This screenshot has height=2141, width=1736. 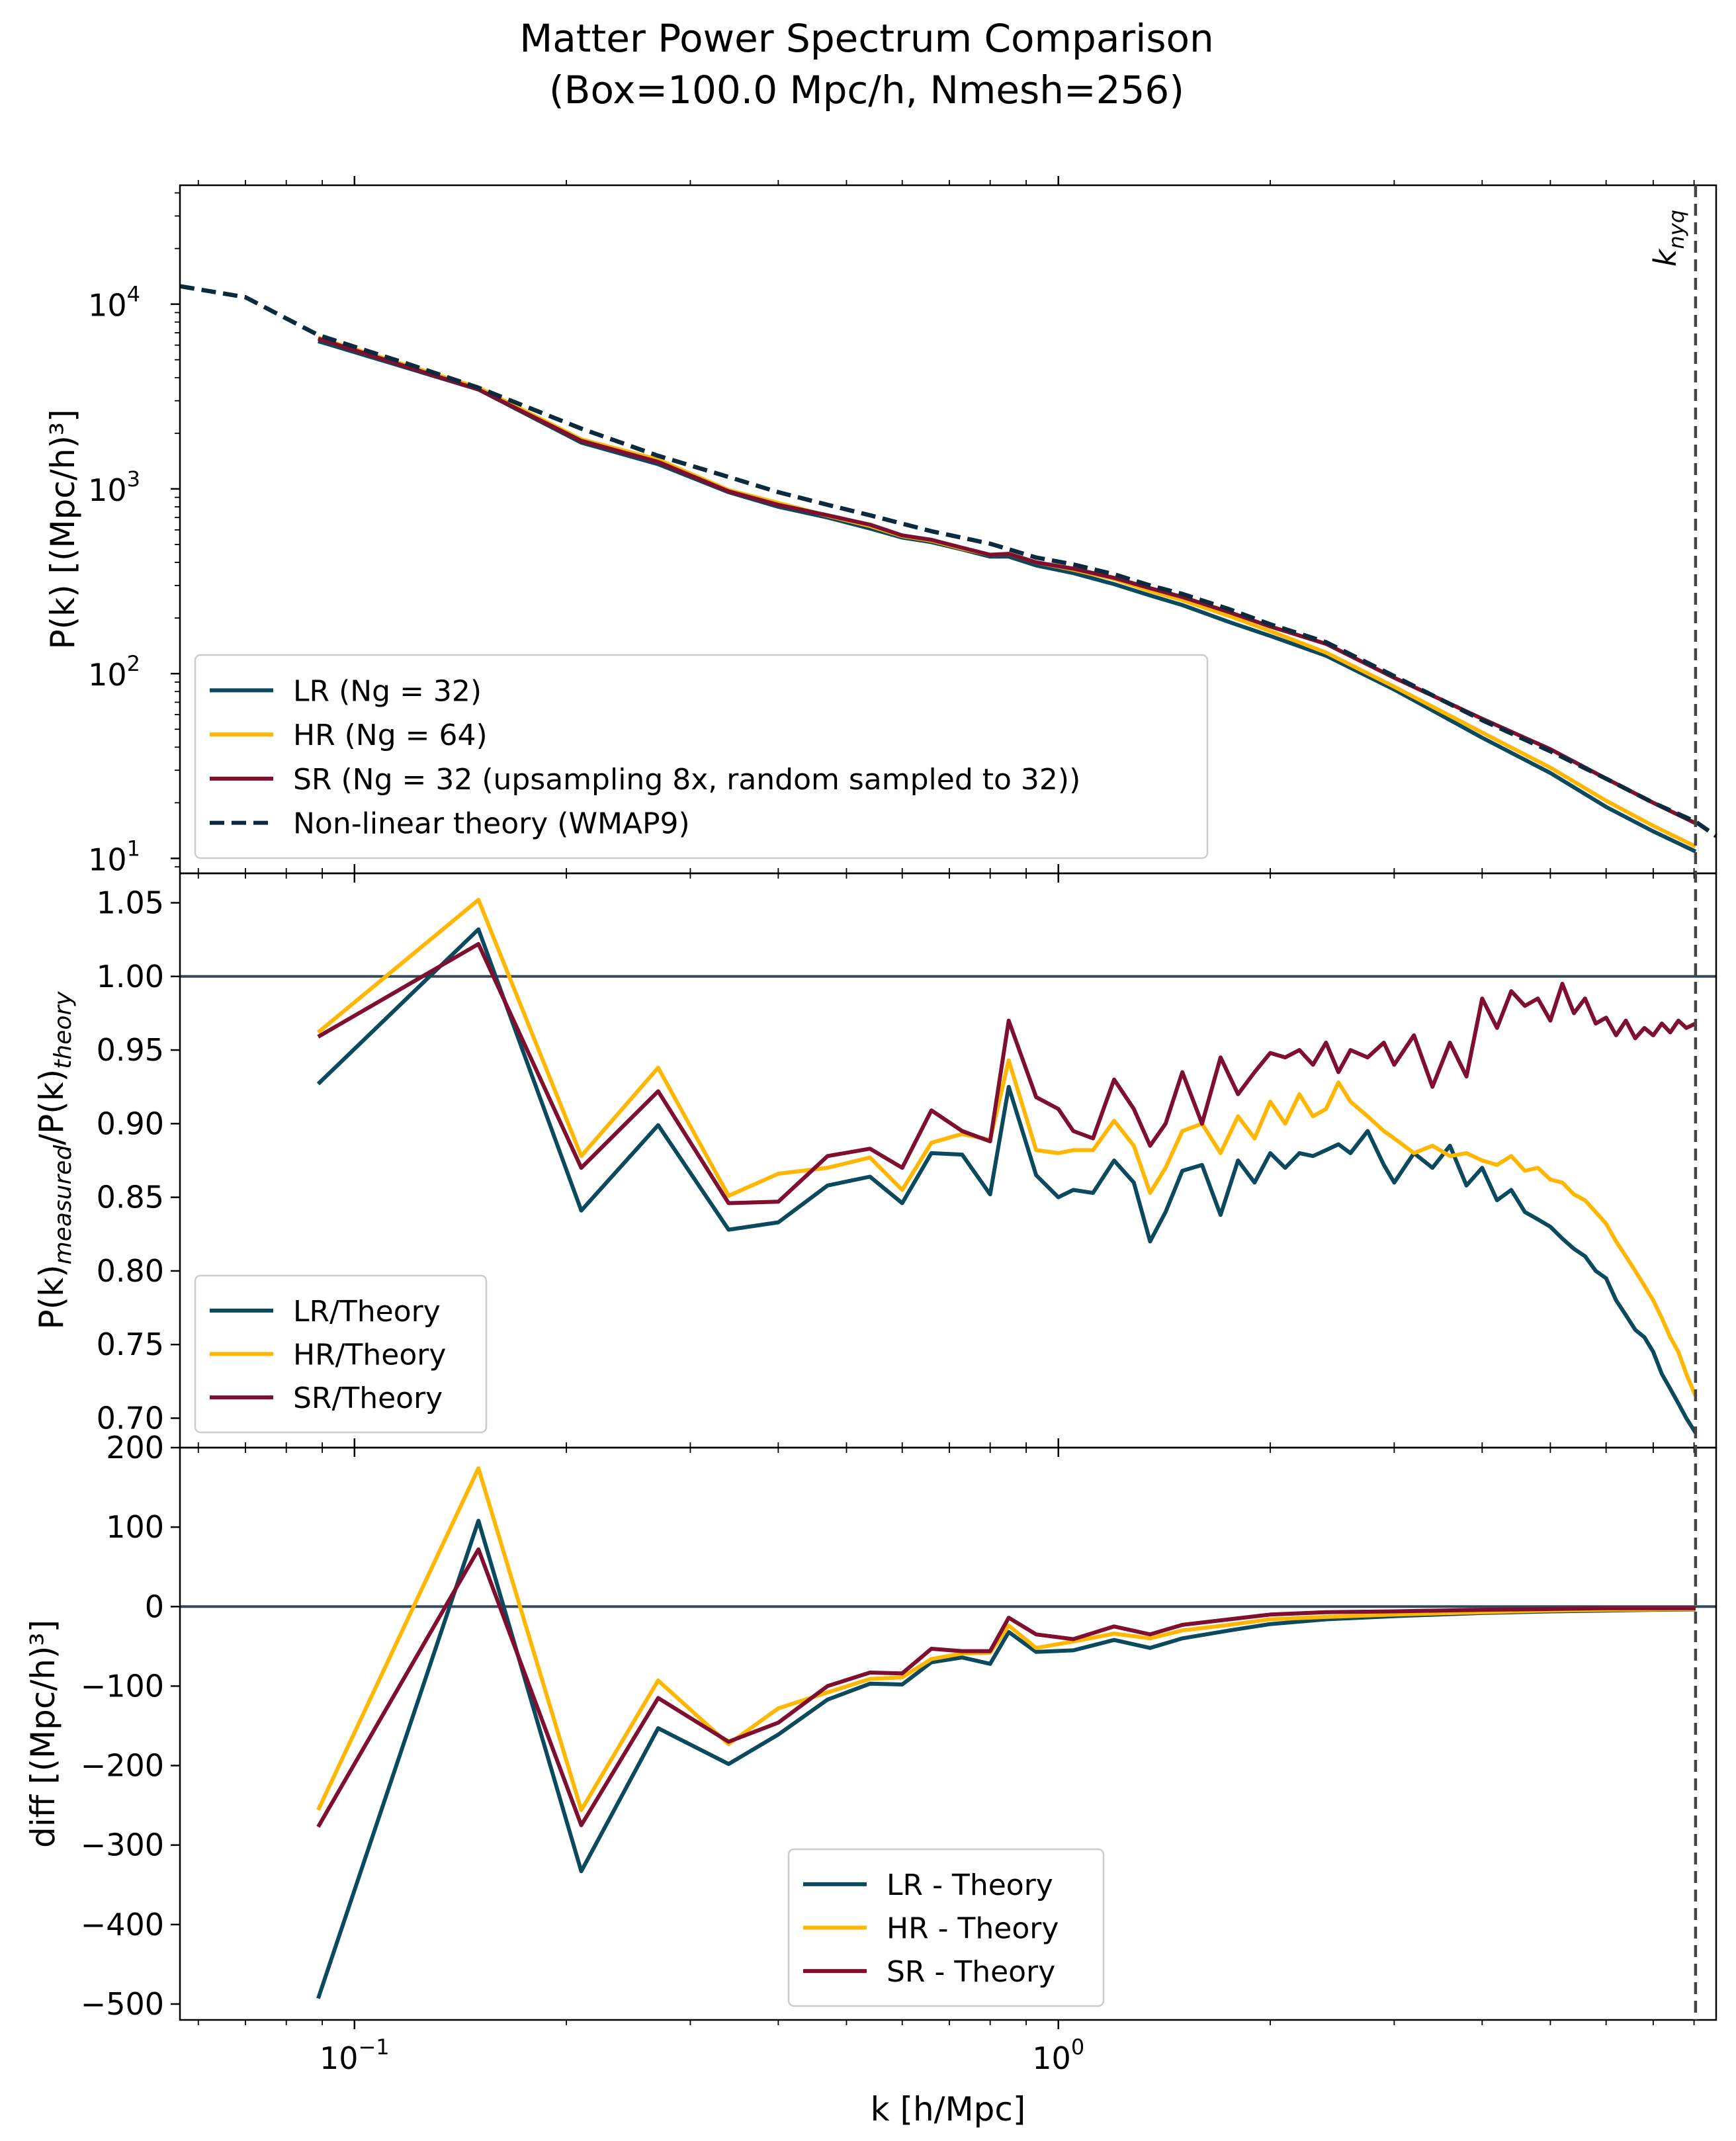 I want to click on legend-label-theory: Non-linear theory (WMAP9), so click(x=491, y=824).